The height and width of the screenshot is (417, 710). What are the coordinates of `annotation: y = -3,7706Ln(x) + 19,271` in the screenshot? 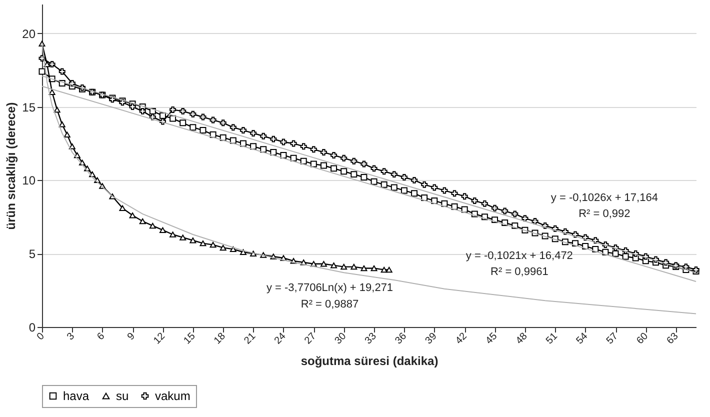 It's located at (330, 288).